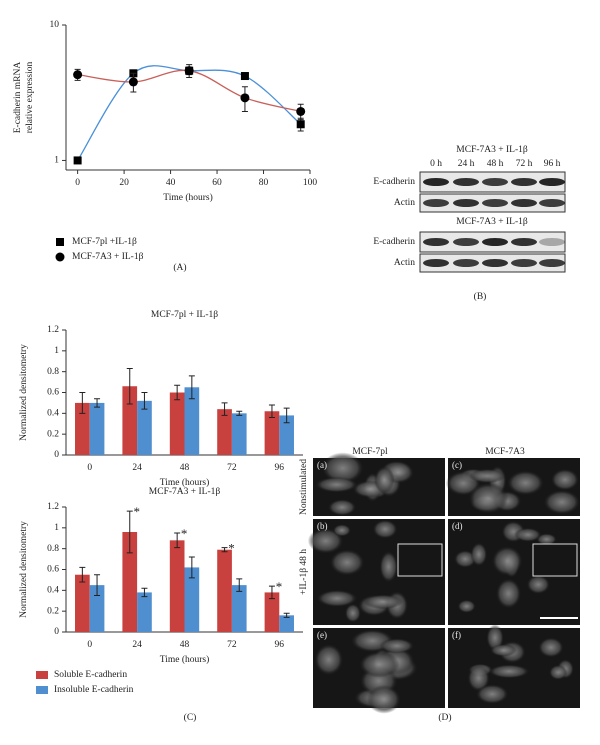 This screenshot has height=745, width=600. Describe the element at coordinates (179, 267) in the screenshot. I see `panel-label: (A)` at that location.